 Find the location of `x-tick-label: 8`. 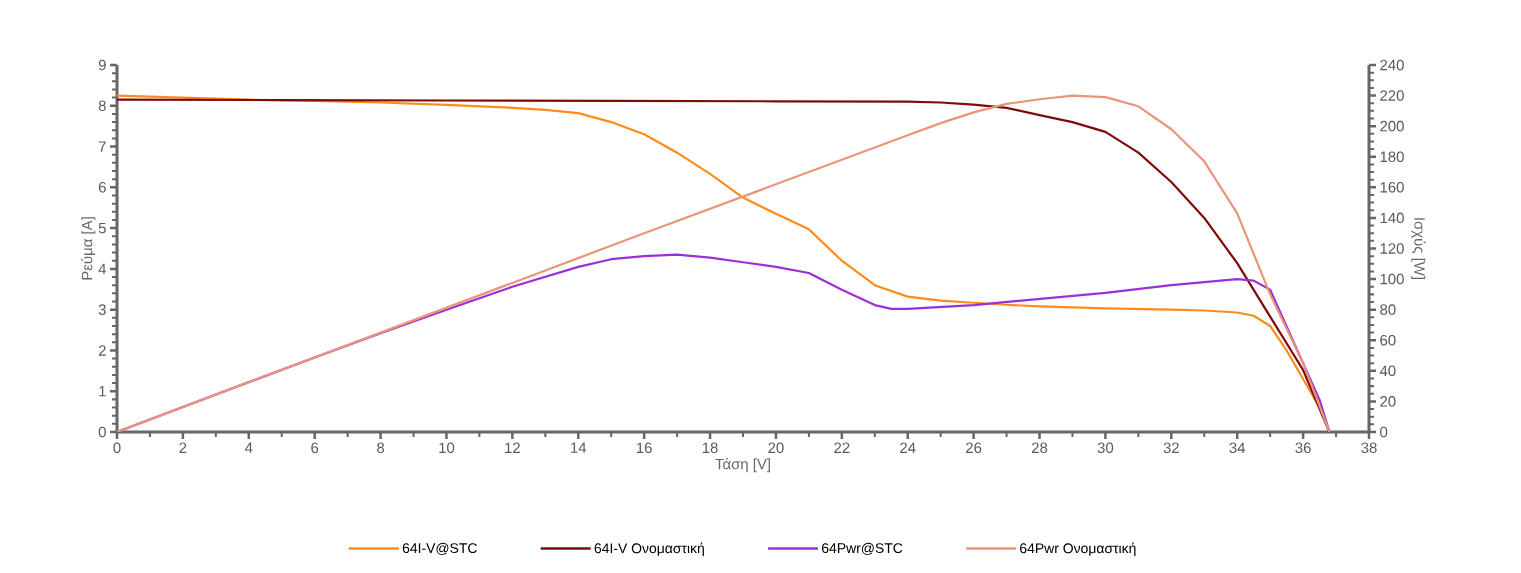

x-tick-label: 8 is located at coordinates (381, 448).